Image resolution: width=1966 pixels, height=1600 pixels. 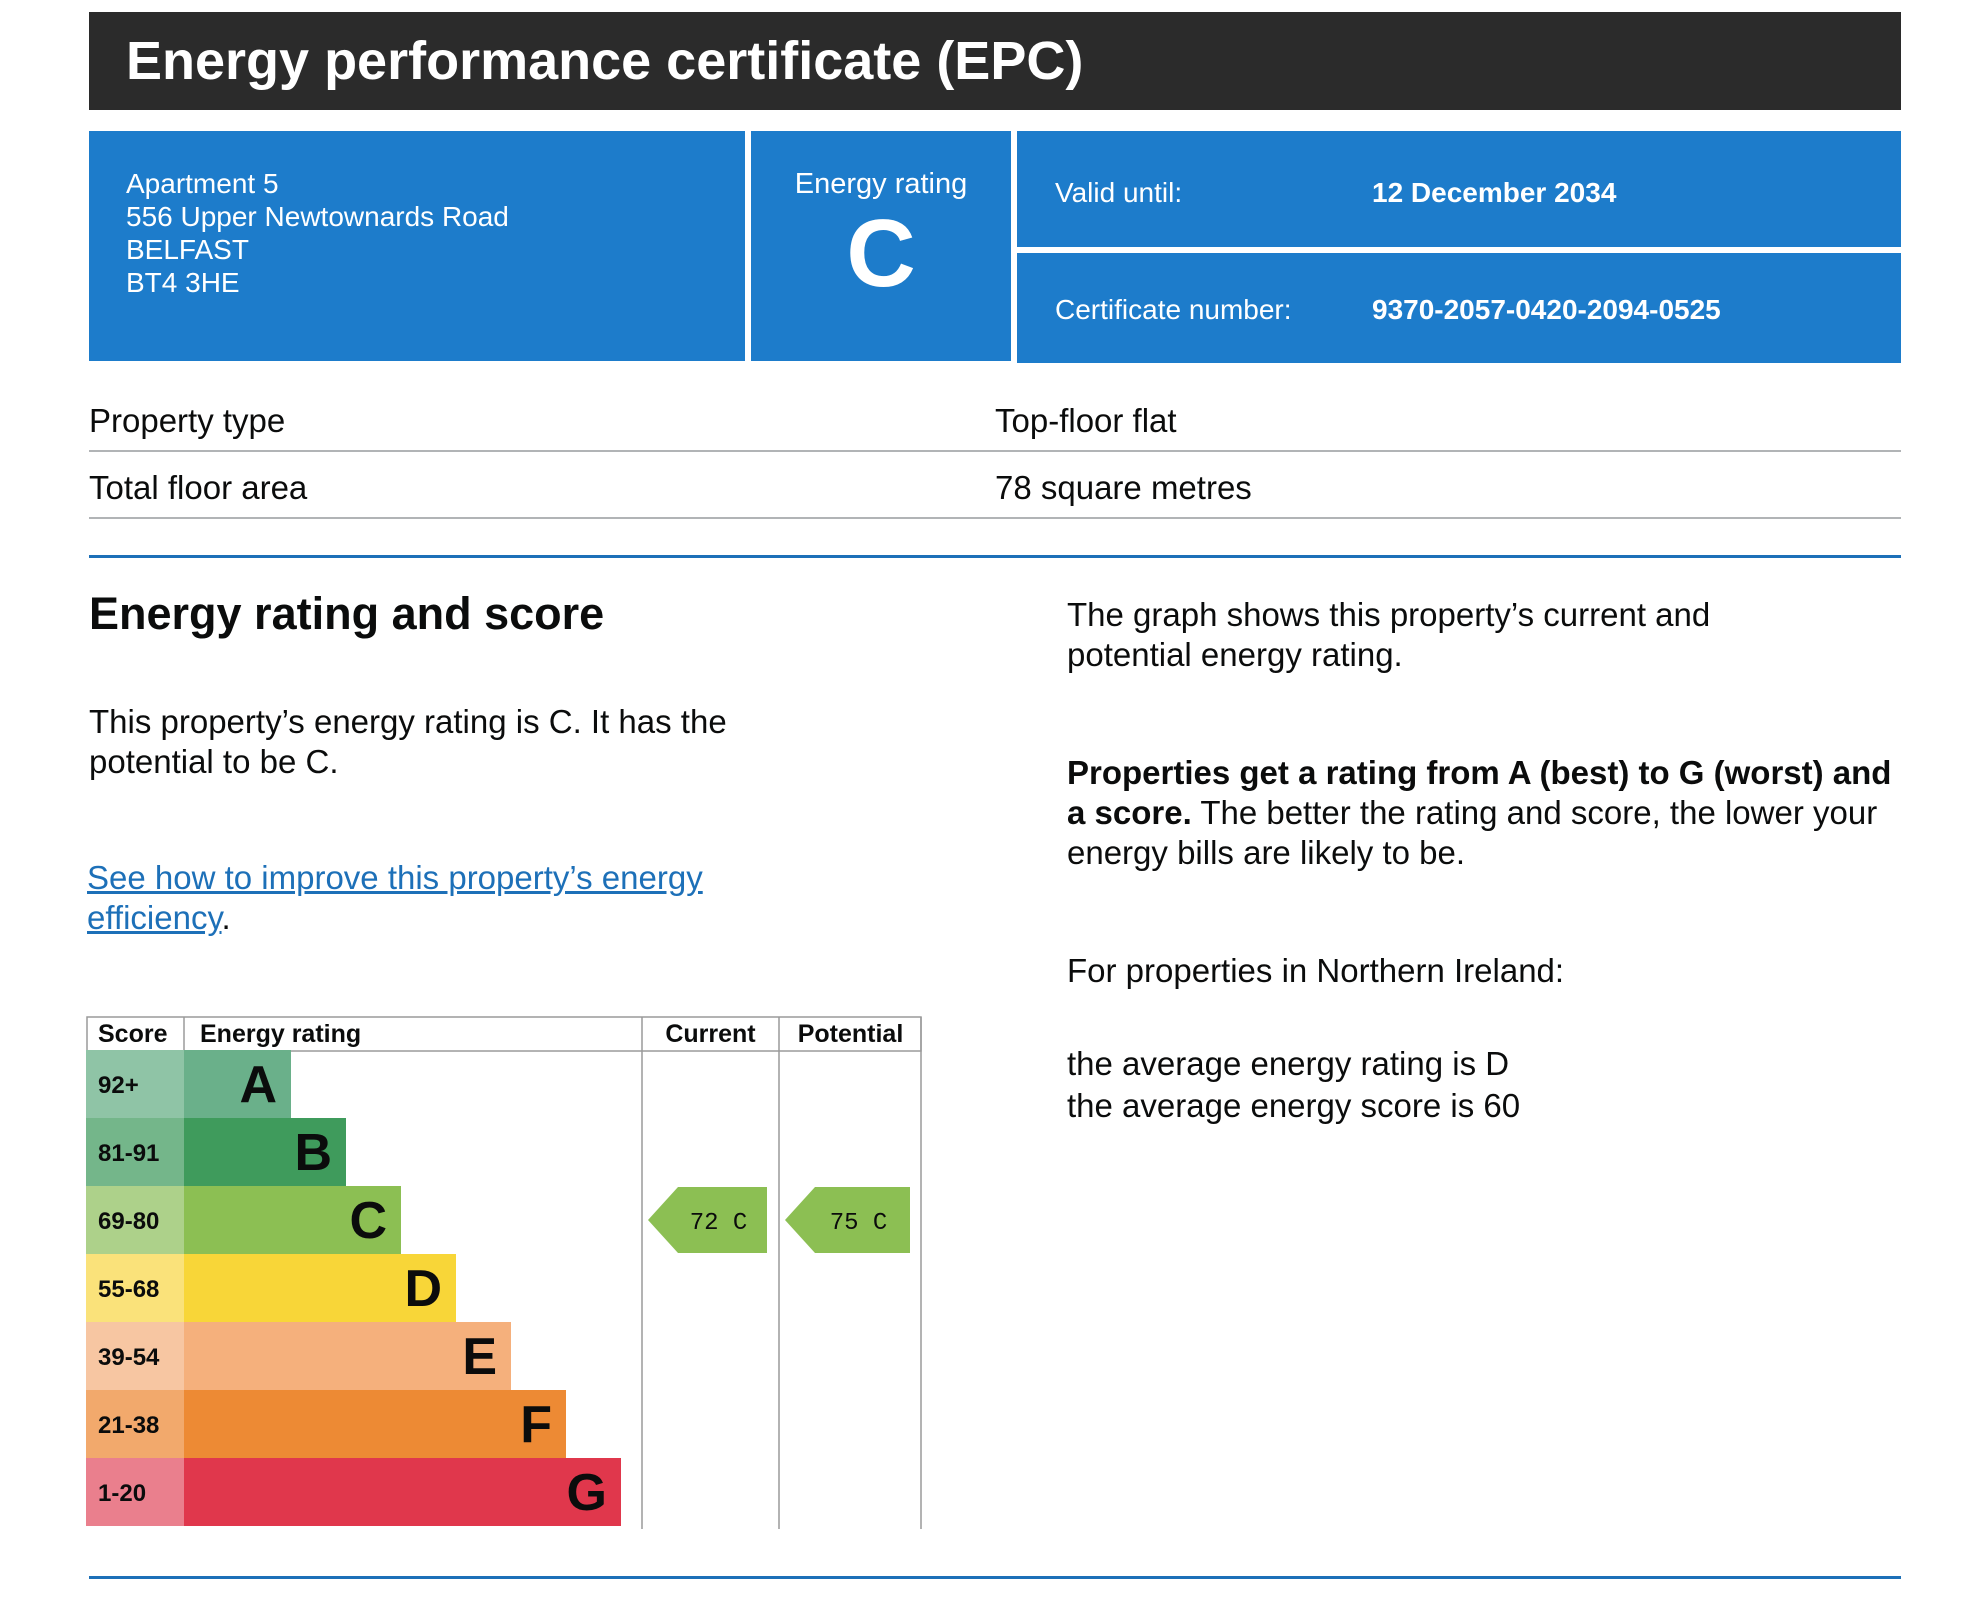 I want to click on current-rating-label: 72 C, so click(x=719, y=1223).